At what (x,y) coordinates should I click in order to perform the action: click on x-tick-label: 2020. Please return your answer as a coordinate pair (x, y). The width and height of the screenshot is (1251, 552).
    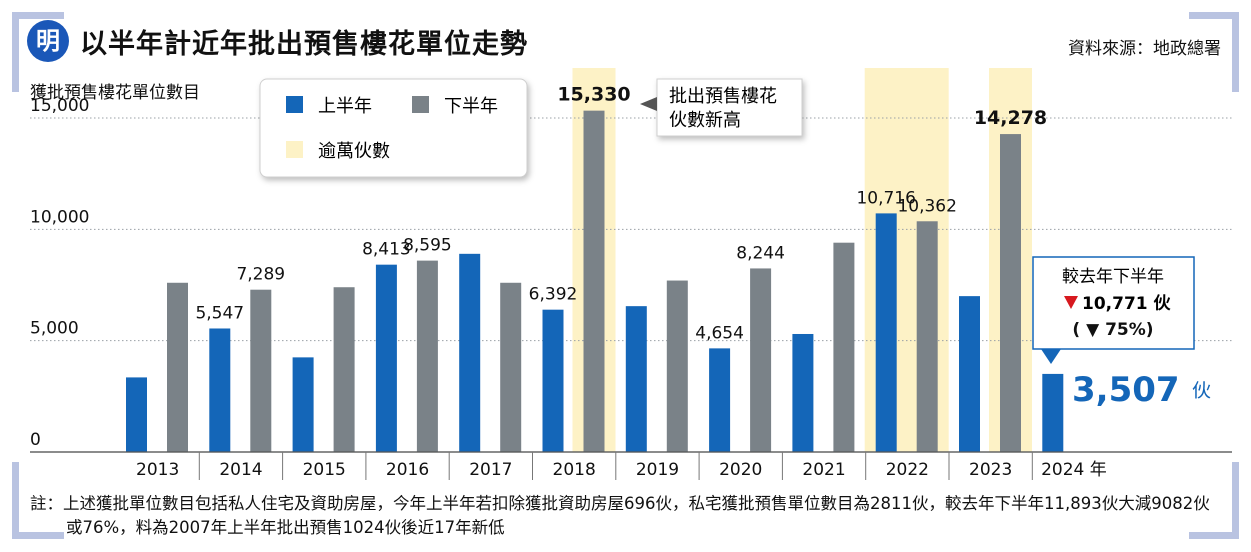
    Looking at the image, I should click on (740, 470).